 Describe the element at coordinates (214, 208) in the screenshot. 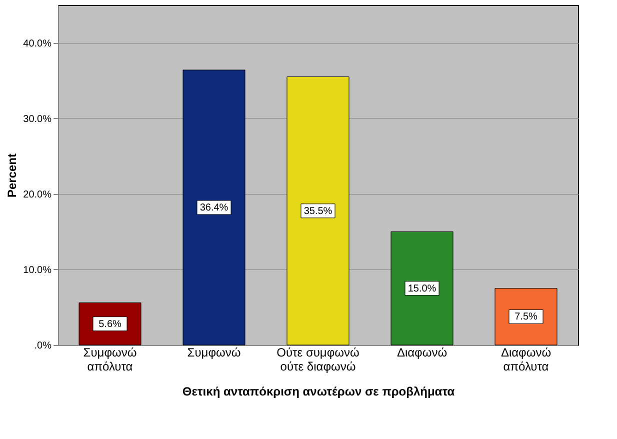

I see `data-label: 36.4%` at that location.